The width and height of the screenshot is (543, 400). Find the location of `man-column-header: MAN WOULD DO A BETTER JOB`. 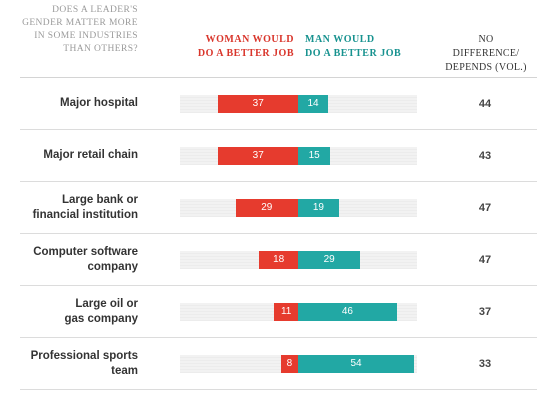

man-column-header: MAN WOULD DO A BETTER JOB is located at coordinates (353, 46).